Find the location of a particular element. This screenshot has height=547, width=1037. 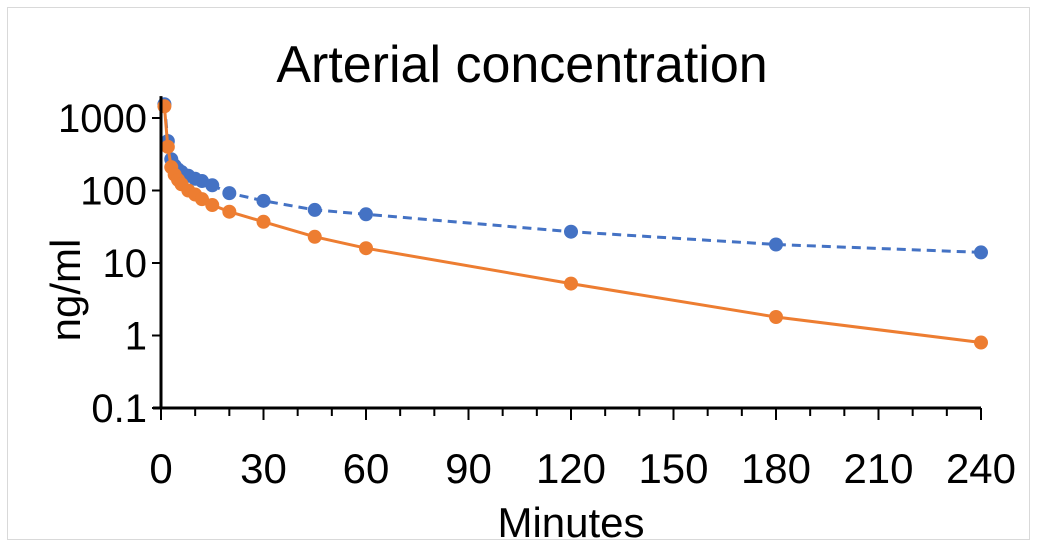

x-tick-label: 0 is located at coordinates (160, 468).